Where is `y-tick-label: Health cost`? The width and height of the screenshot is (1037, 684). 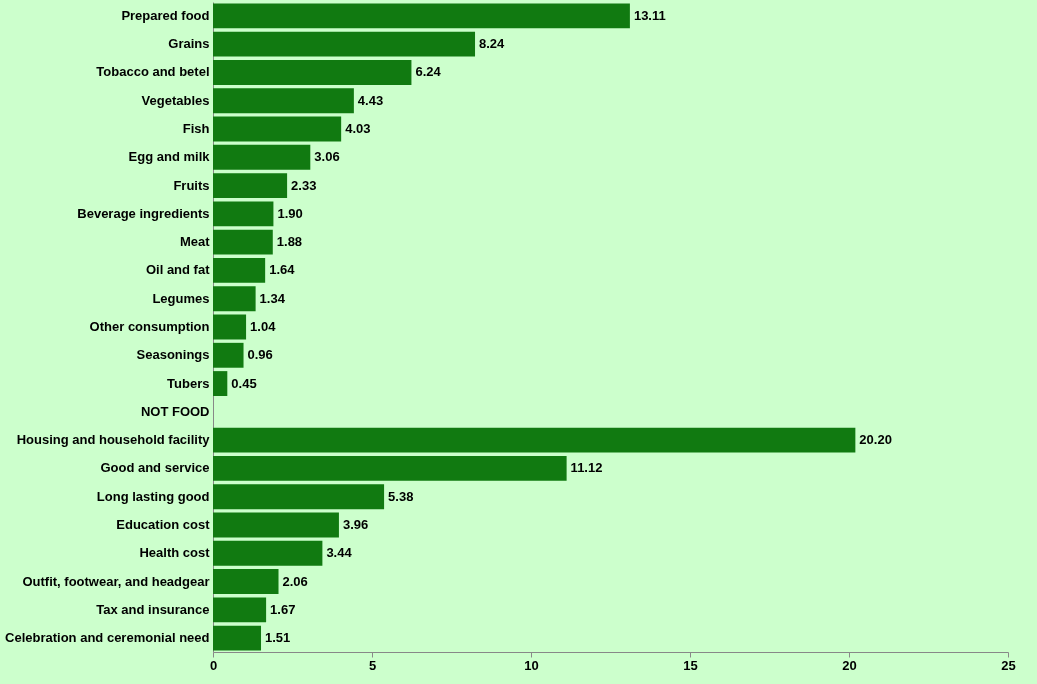 y-tick-label: Health cost is located at coordinates (175, 553).